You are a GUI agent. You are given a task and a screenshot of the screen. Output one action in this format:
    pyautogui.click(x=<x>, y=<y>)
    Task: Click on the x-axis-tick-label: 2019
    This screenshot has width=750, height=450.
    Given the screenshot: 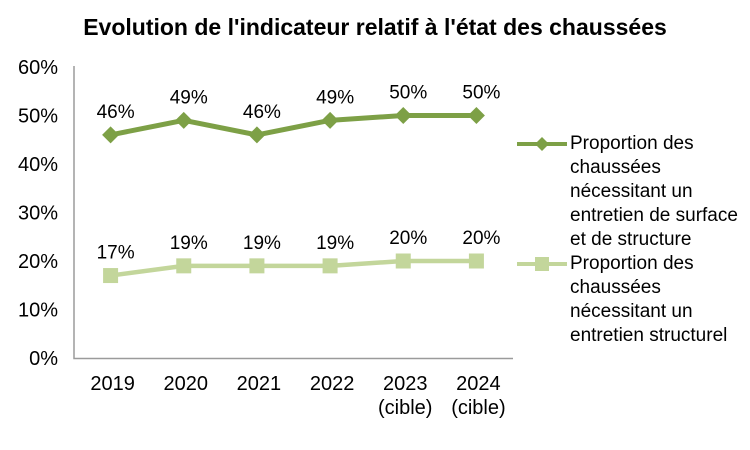 What is the action you would take?
    pyautogui.click(x=112, y=384)
    